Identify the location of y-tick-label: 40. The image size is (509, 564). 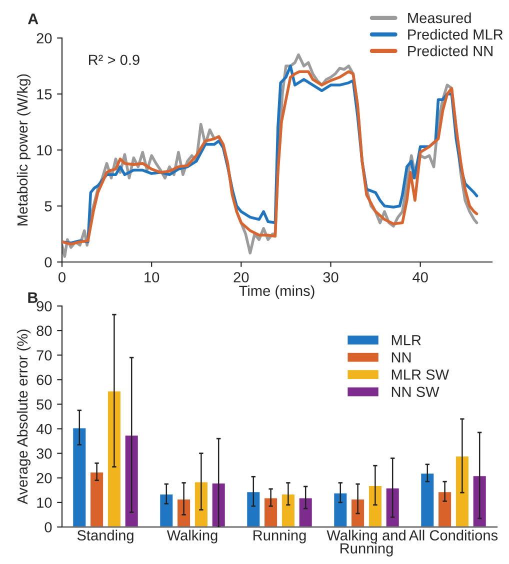
(44, 429).